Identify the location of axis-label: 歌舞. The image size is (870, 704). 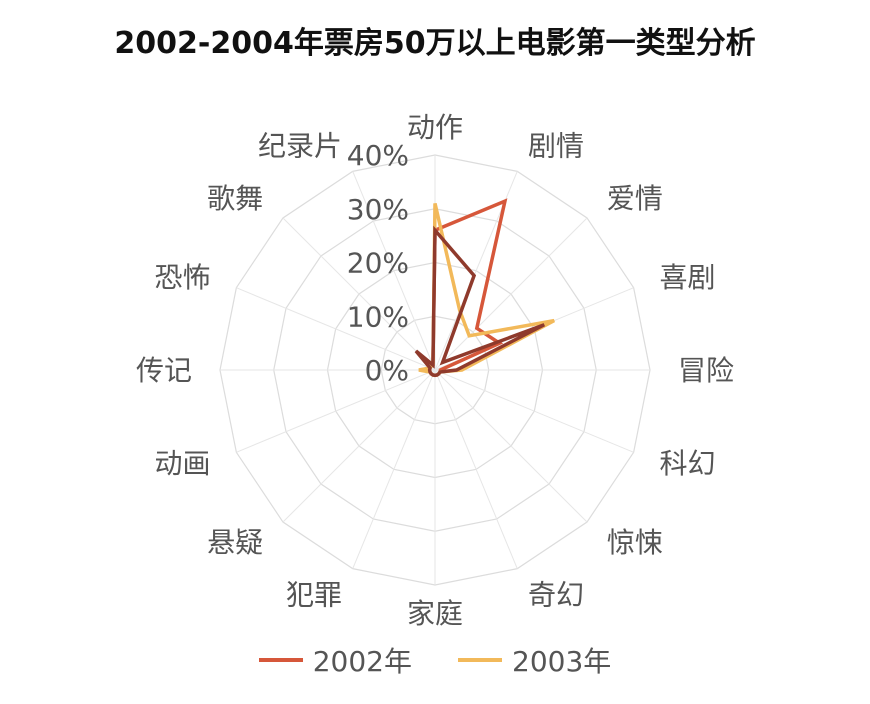
(235, 198).